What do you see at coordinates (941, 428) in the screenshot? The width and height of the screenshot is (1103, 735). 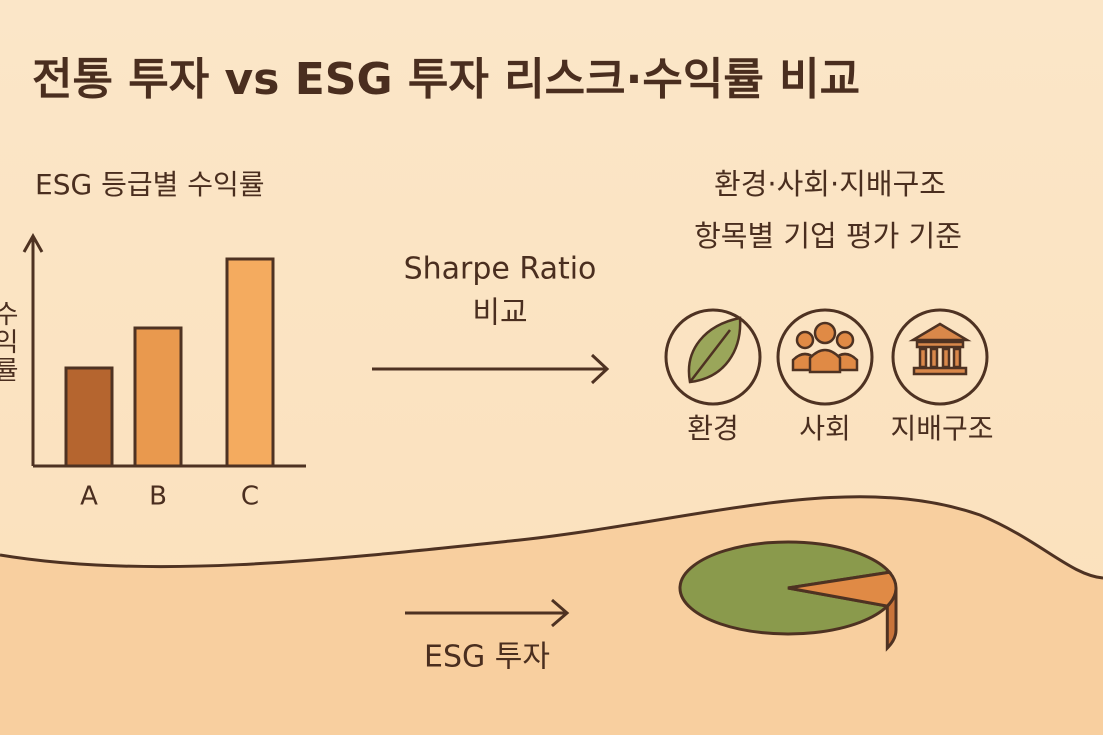 I see `criteria-item: 지배구조` at bounding box center [941, 428].